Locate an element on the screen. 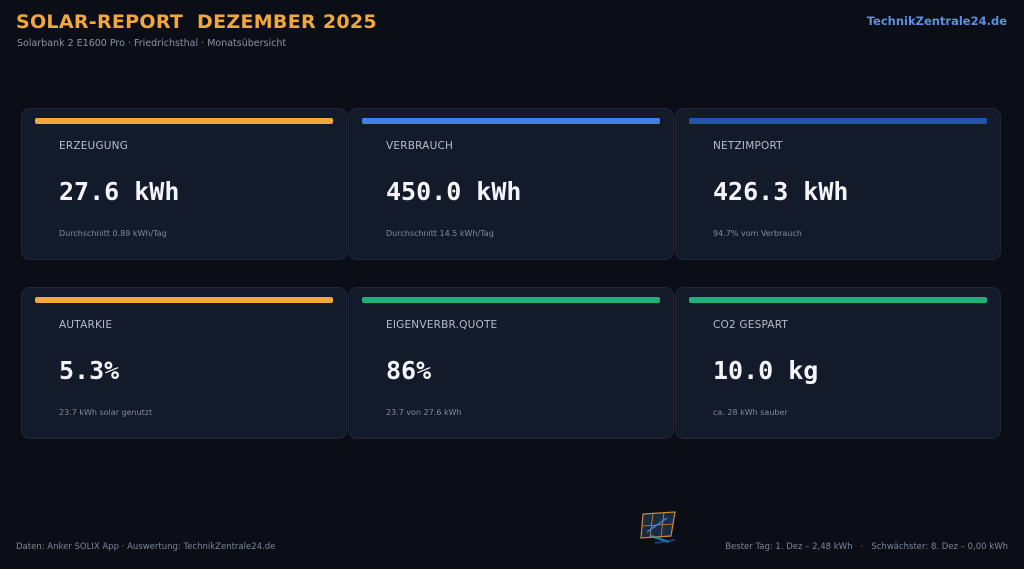 This screenshot has height=569, width=1024. card-autarkie: AUTARKIE 5.3% 23.7 kWh solar genutzt is located at coordinates (184, 363).